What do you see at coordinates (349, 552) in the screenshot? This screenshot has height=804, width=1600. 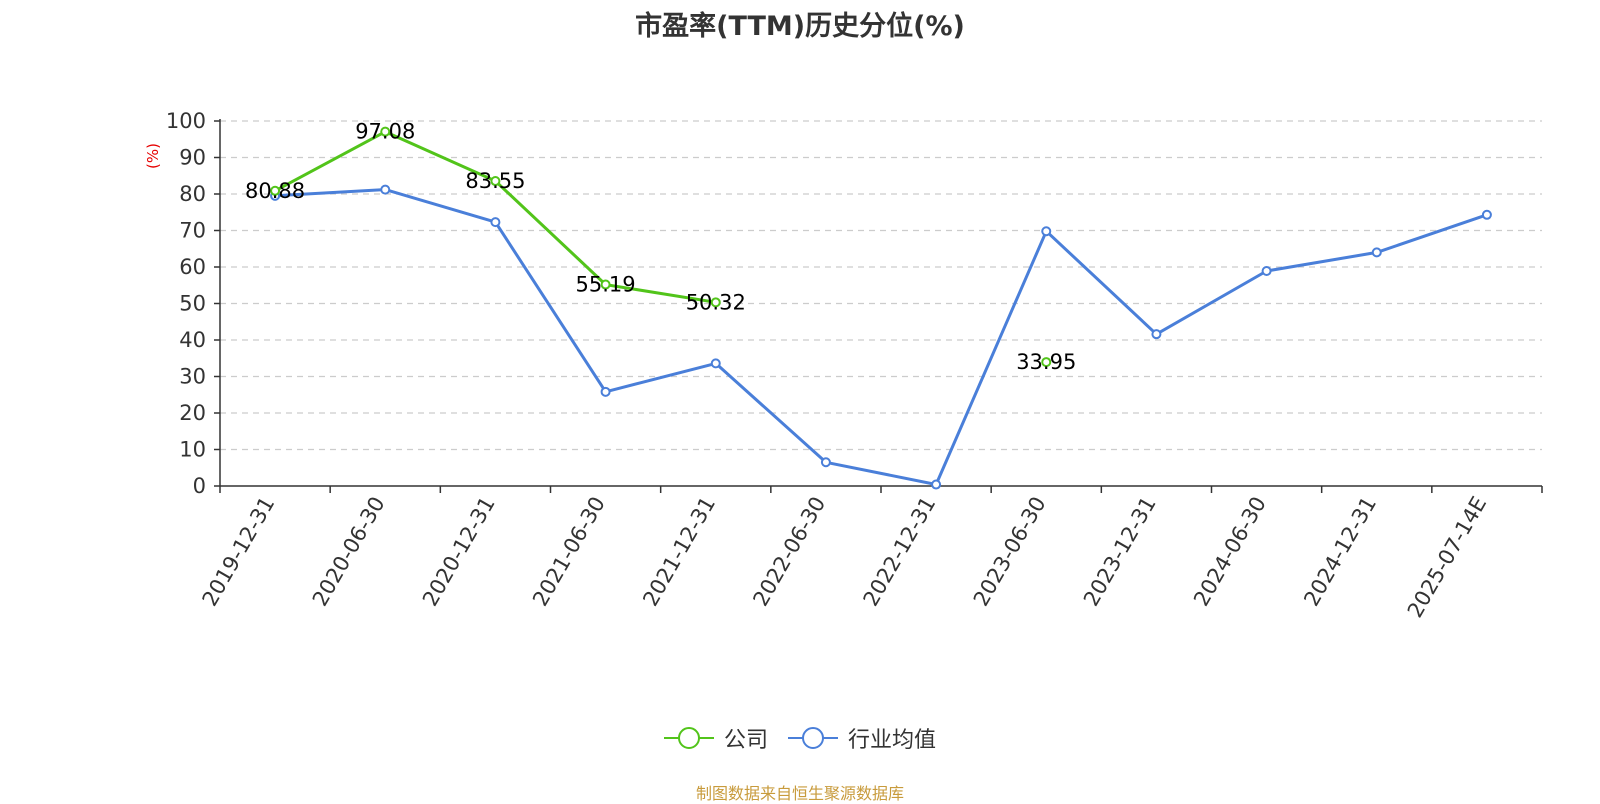 I see `x-tick-label: 2020-06-30` at bounding box center [349, 552].